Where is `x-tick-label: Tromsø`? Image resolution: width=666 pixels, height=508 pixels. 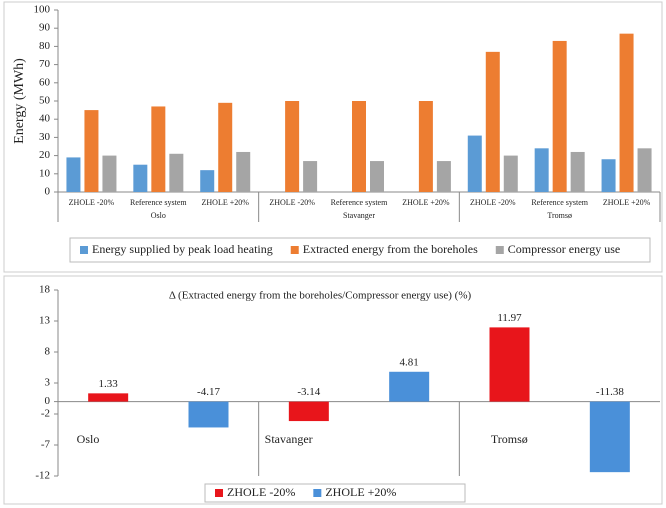
x-tick-label: Tromsø is located at coordinates (509, 439).